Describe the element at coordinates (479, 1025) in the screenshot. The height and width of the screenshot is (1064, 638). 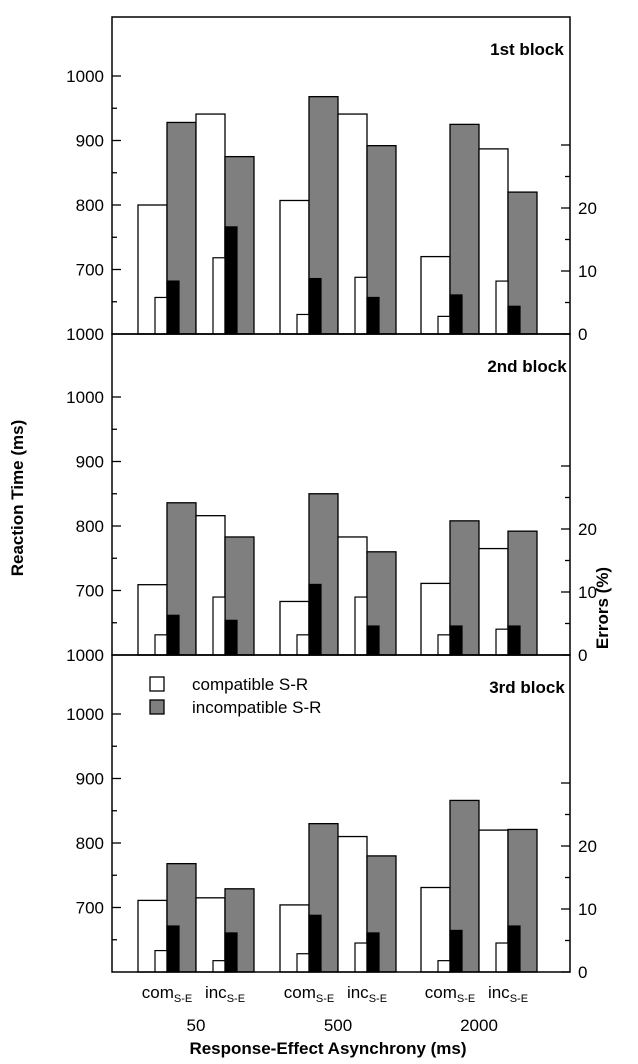
I see `asynchrony-label: 2000` at that location.